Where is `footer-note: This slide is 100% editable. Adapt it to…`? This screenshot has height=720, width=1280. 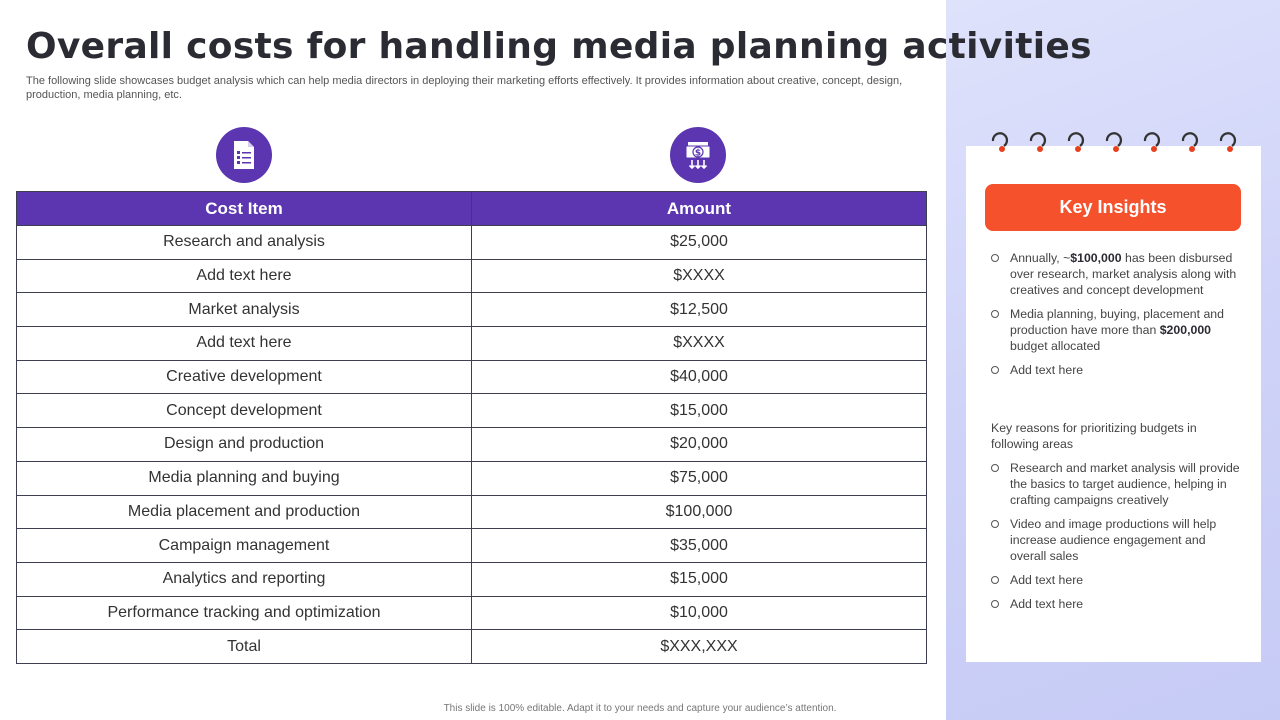
footer-note: This slide is 100% editable. Adapt it to… is located at coordinates (640, 708).